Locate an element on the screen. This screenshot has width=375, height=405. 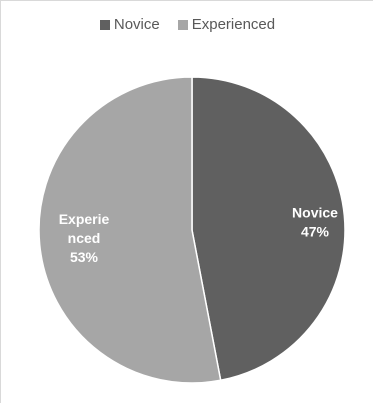
legend: Novice Experienced is located at coordinates (187, 24).